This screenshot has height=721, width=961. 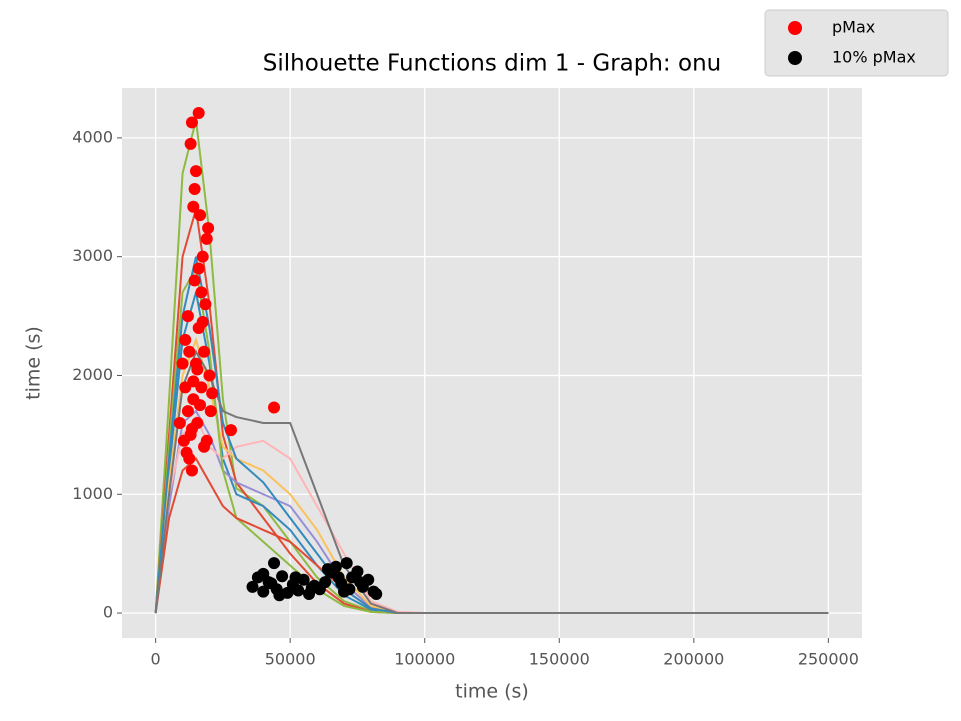 I want to click on y-tick-label: 2000, so click(x=92, y=374).